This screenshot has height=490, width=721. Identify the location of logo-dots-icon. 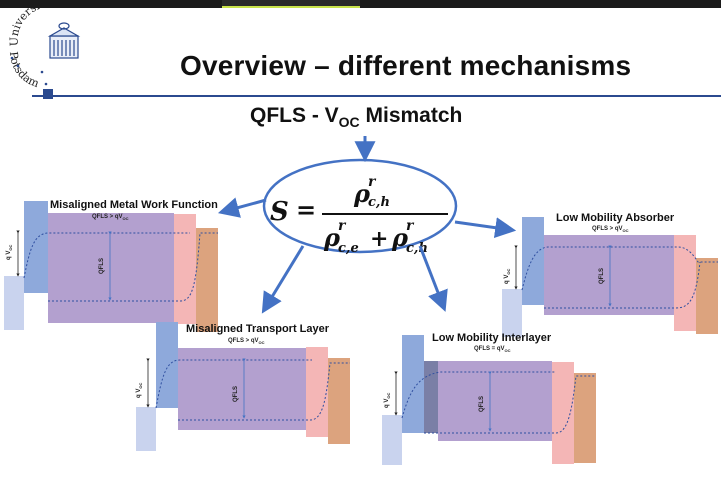
(29, 71).